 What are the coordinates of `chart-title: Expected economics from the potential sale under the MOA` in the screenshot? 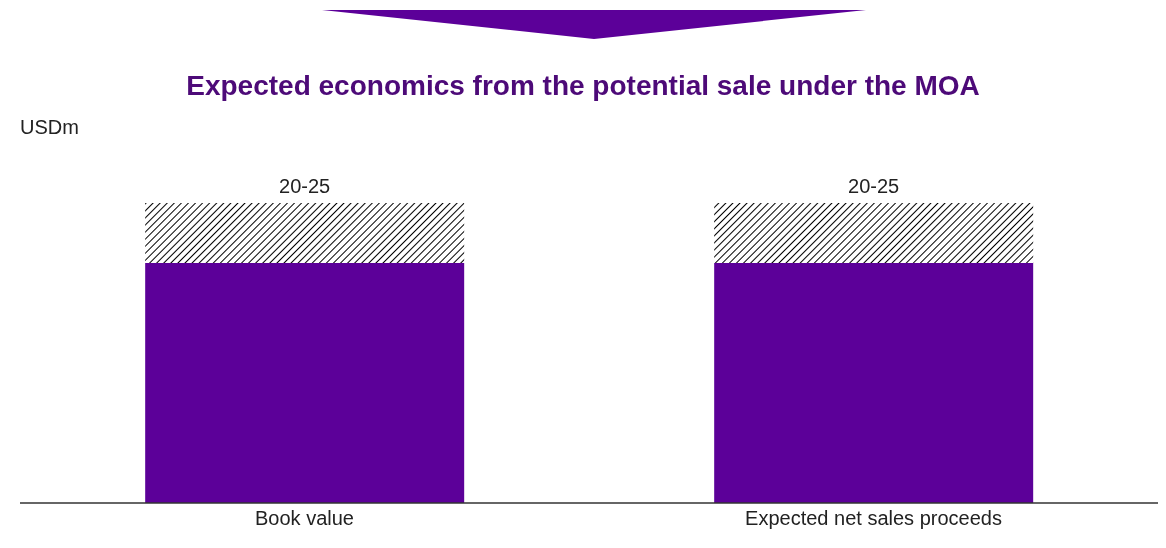 It's located at (583, 86).